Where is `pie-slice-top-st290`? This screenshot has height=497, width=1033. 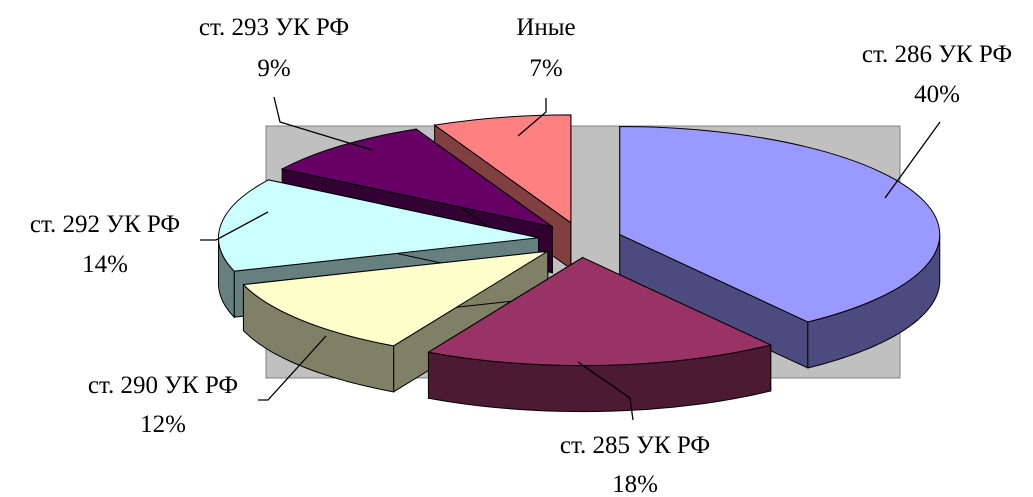 pie-slice-top-st290 is located at coordinates (395, 298).